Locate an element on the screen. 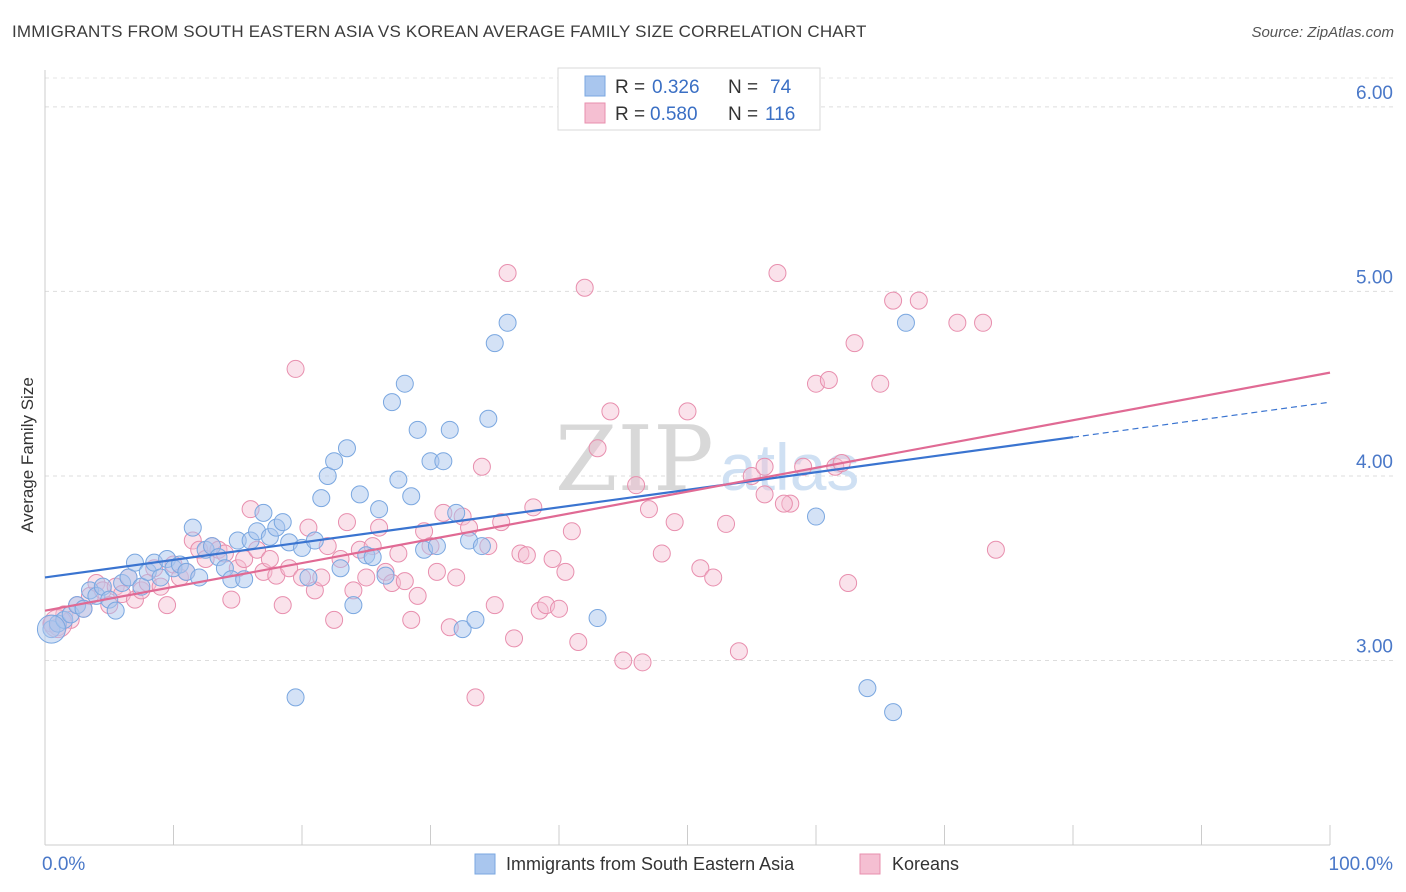  watermark-atlas: atlas is located at coordinates (789, 467).